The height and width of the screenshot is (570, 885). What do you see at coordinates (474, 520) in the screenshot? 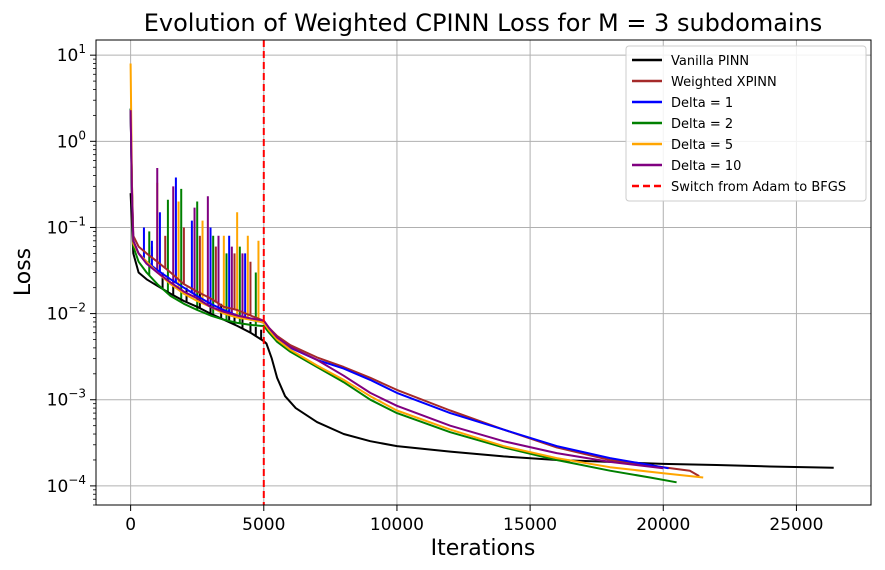
I see `x-axis: 0 5000 10000 15000 20000 25000` at bounding box center [474, 520].